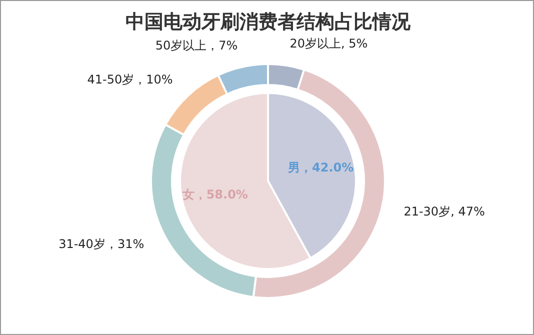 The image size is (534, 335). Describe the element at coordinates (293, 167) in the screenshot. I see `slice-label: 男` at that location.